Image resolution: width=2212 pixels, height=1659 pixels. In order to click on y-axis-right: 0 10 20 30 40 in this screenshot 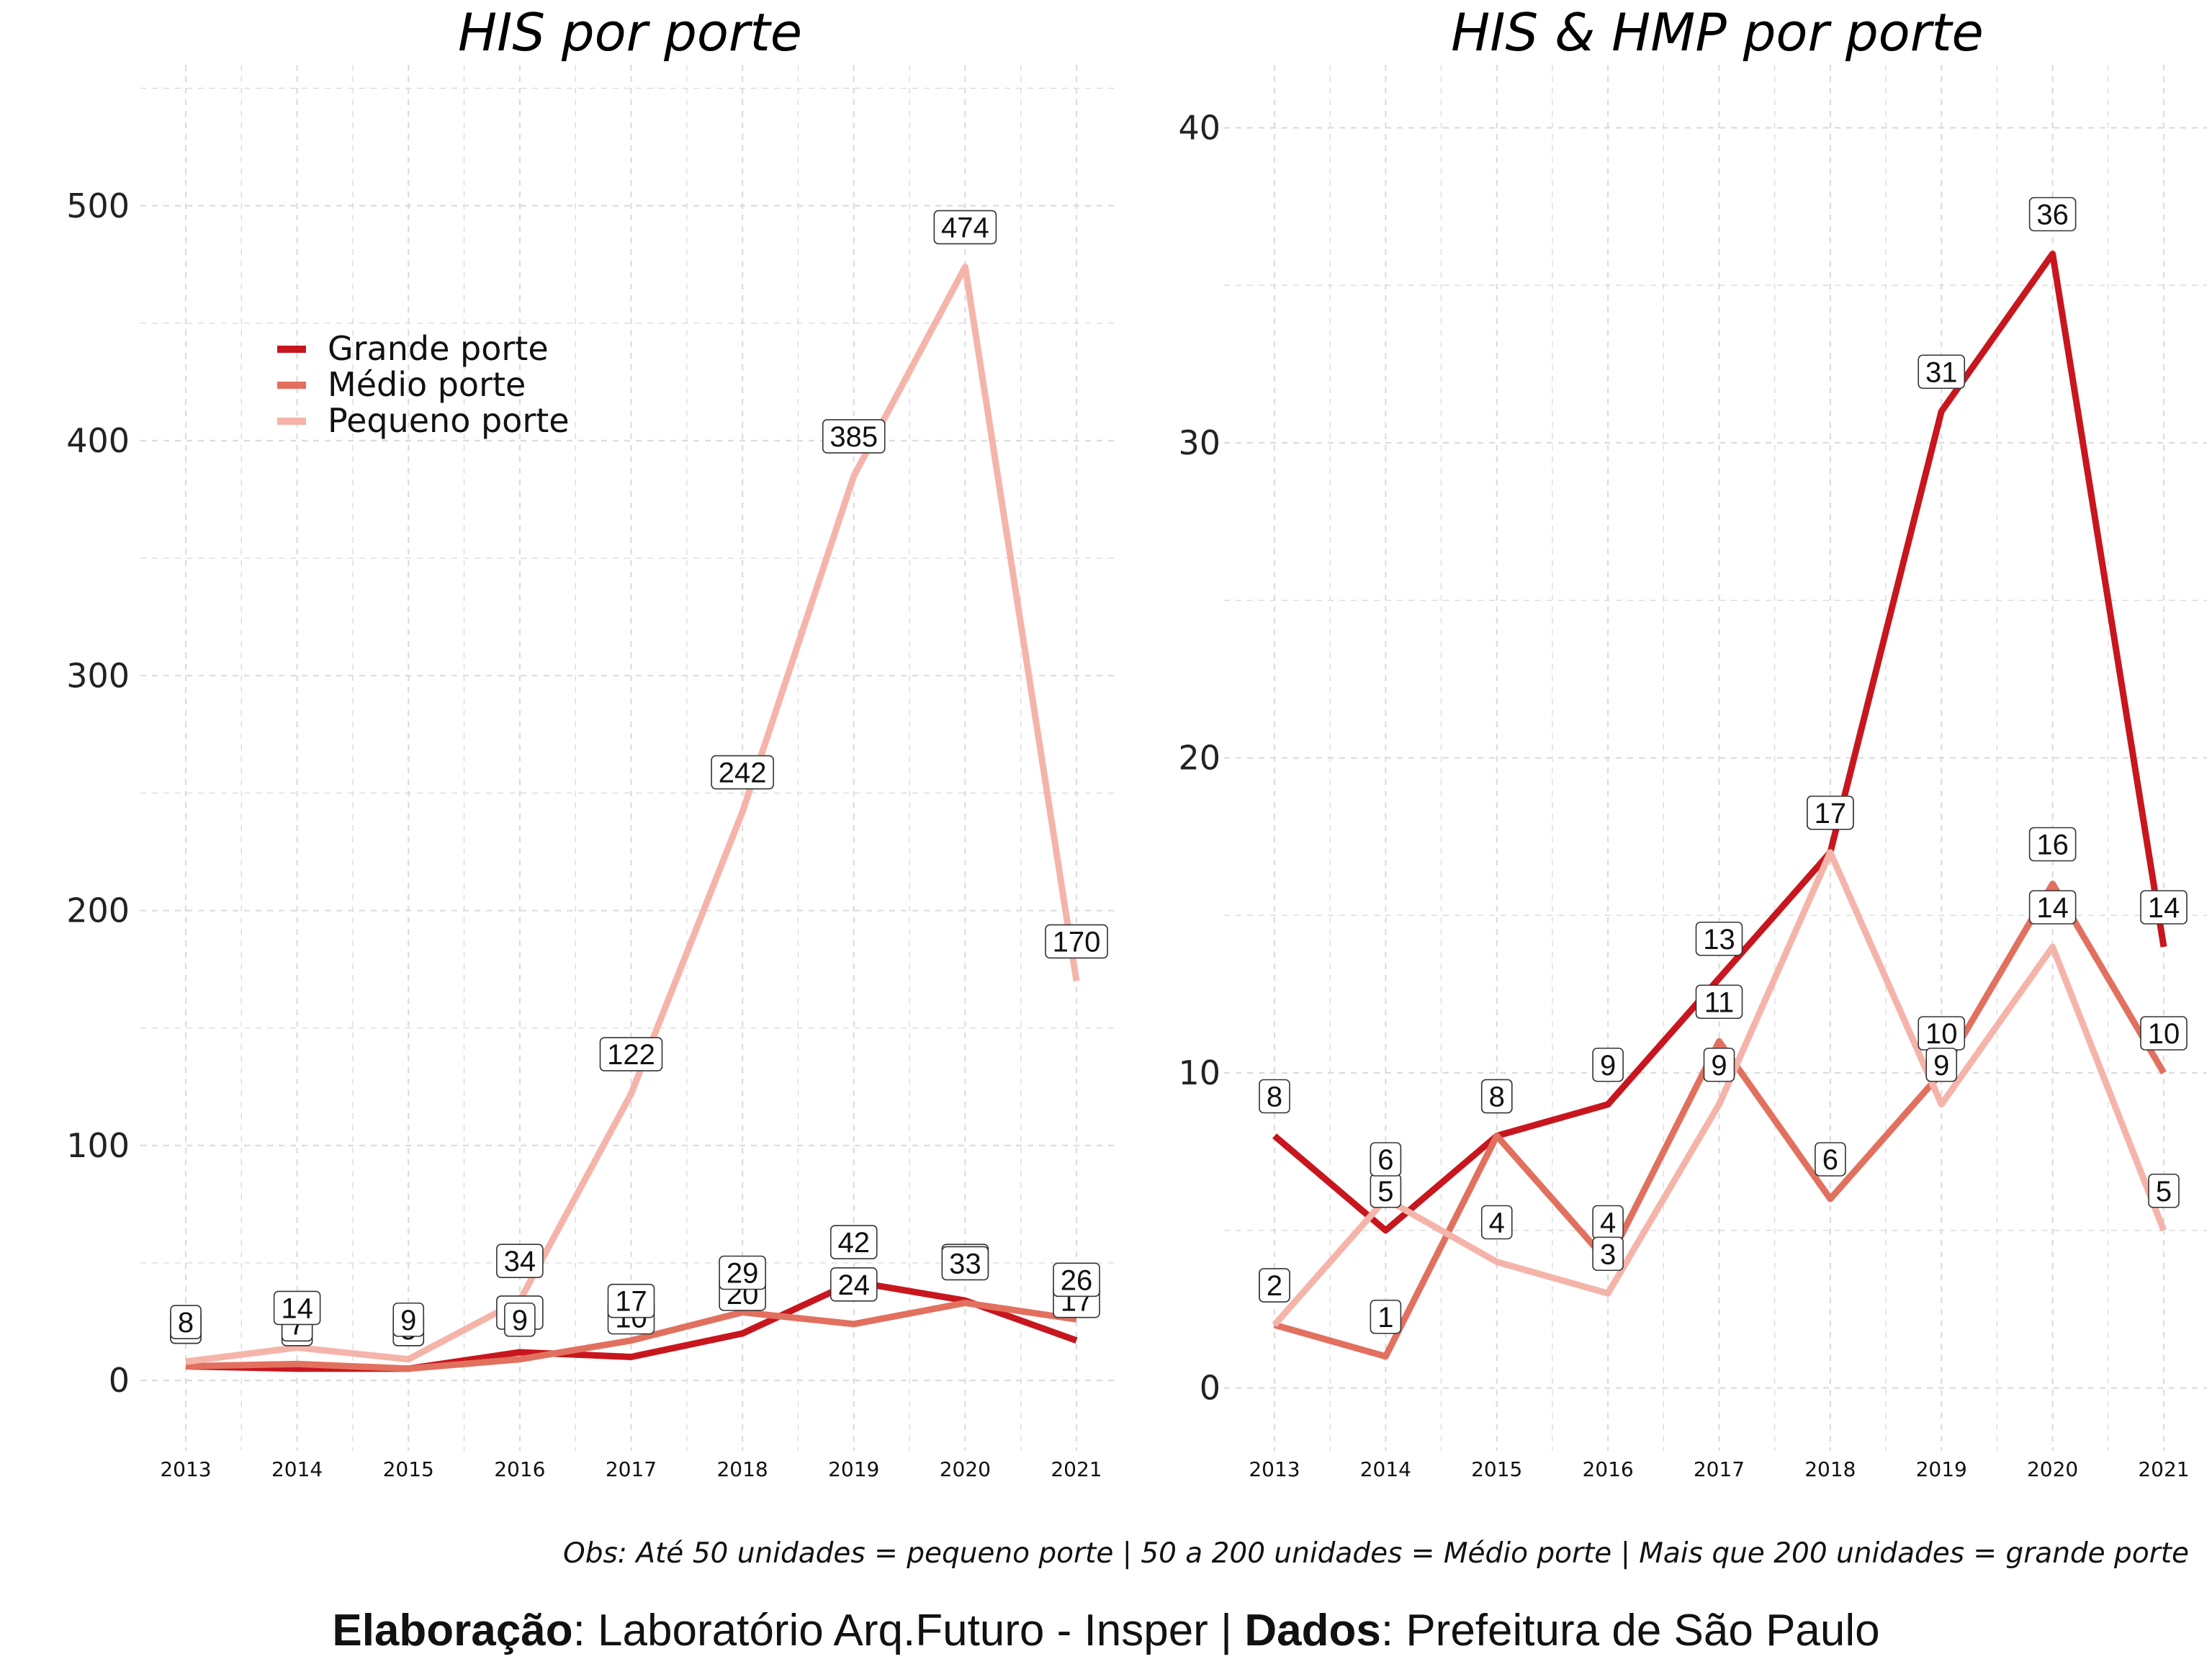, I will do `click(1199, 758)`.